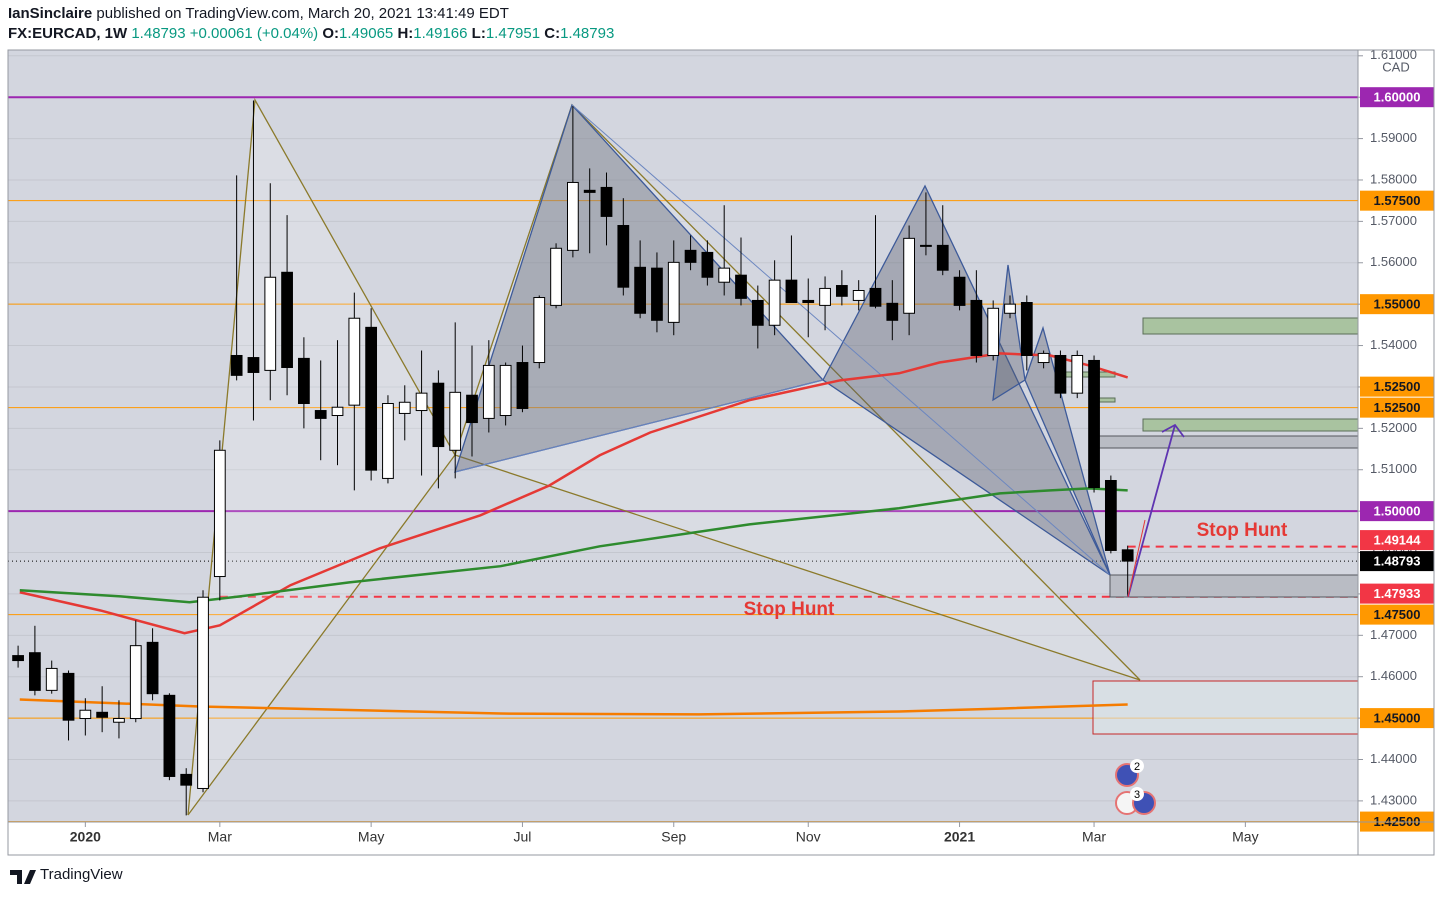  What do you see at coordinates (331, 33) in the screenshot?
I see `ohlc-label: O:` at bounding box center [331, 33].